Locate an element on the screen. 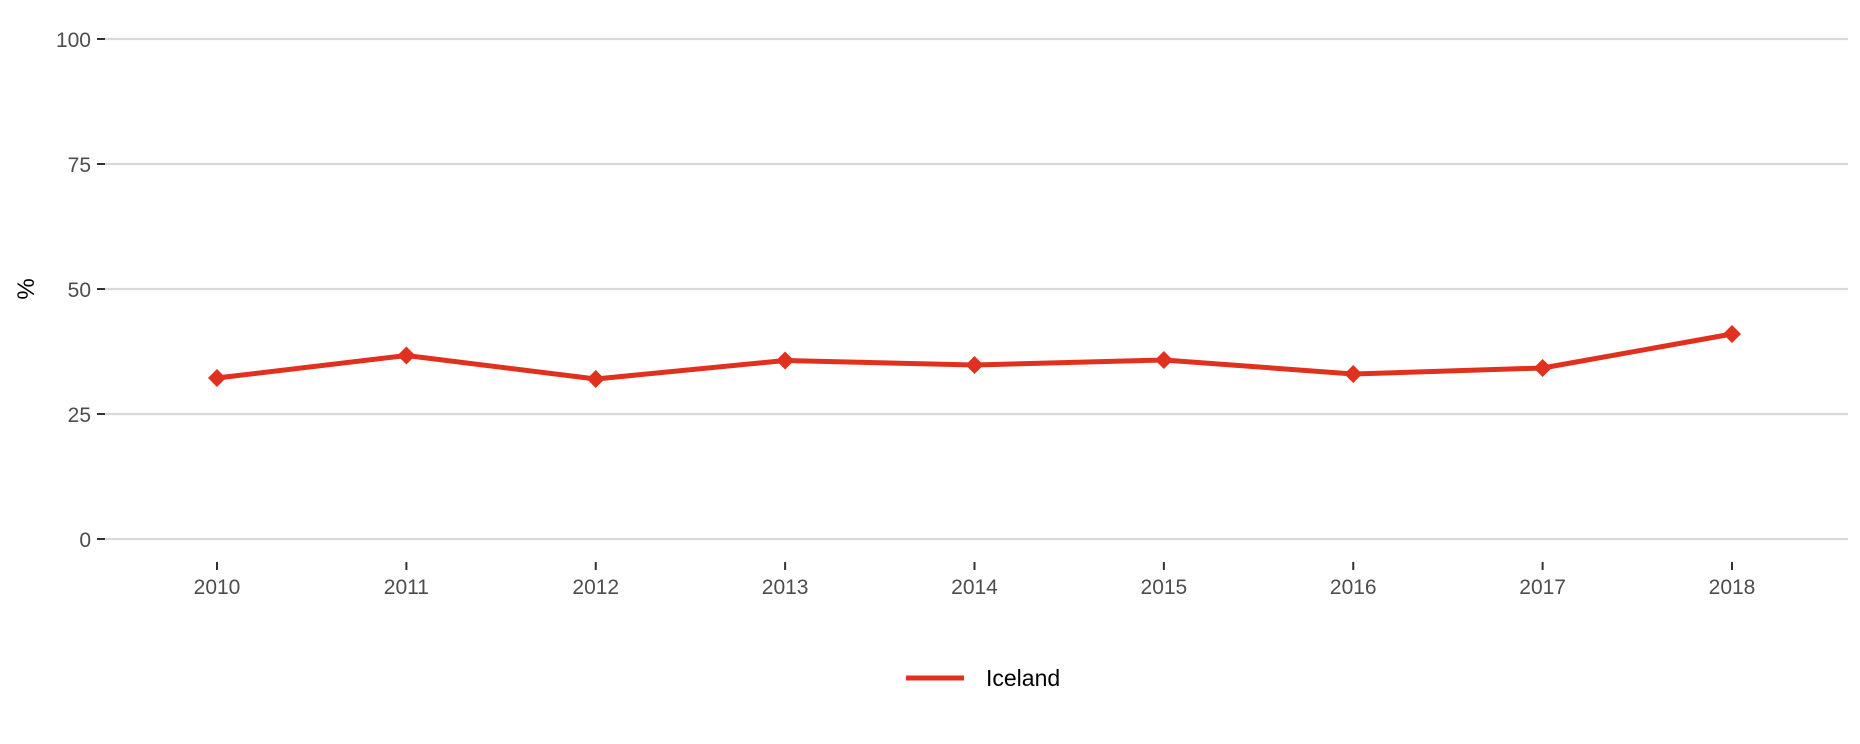  legend: Iceland is located at coordinates (983, 678).